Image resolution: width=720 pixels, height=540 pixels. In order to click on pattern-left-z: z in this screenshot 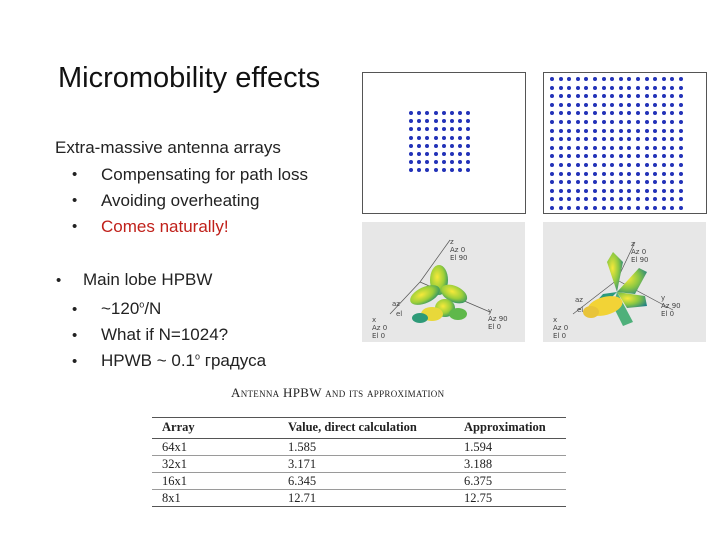, I will do `click(452, 242)`.